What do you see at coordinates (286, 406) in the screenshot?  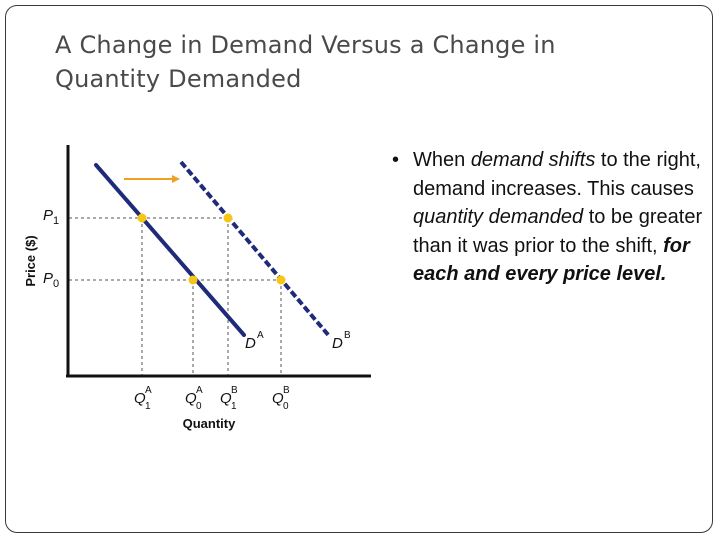 I see `qlabel-q0b-sub: 0` at bounding box center [286, 406].